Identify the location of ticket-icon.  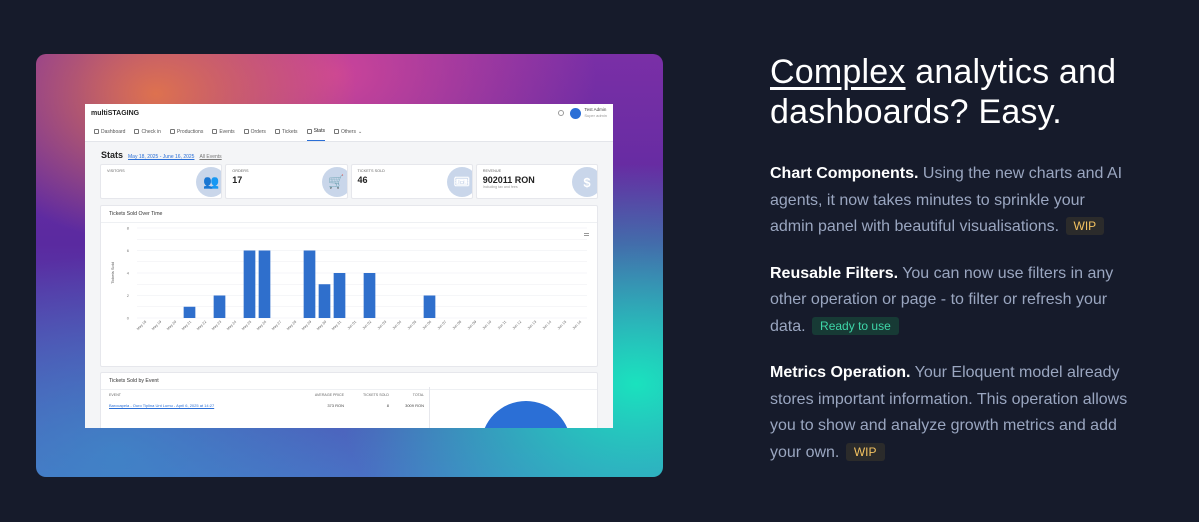
(277, 131).